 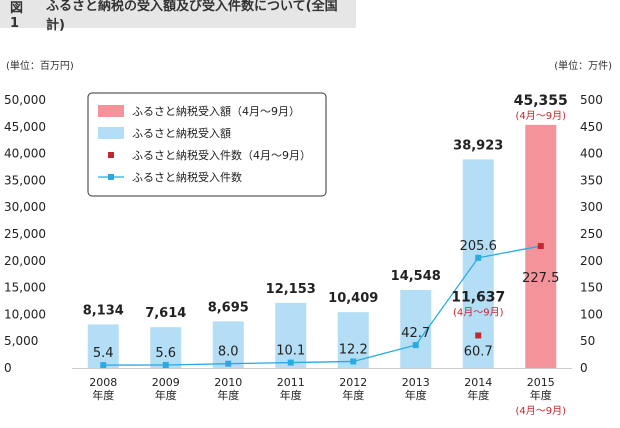 I want to click on left-axis-tick-label: 25,000, so click(x=25, y=234).